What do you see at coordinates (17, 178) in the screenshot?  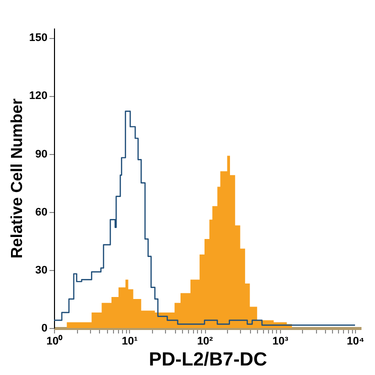 I see `y-axis-title: Relative Cell Number` at bounding box center [17, 178].